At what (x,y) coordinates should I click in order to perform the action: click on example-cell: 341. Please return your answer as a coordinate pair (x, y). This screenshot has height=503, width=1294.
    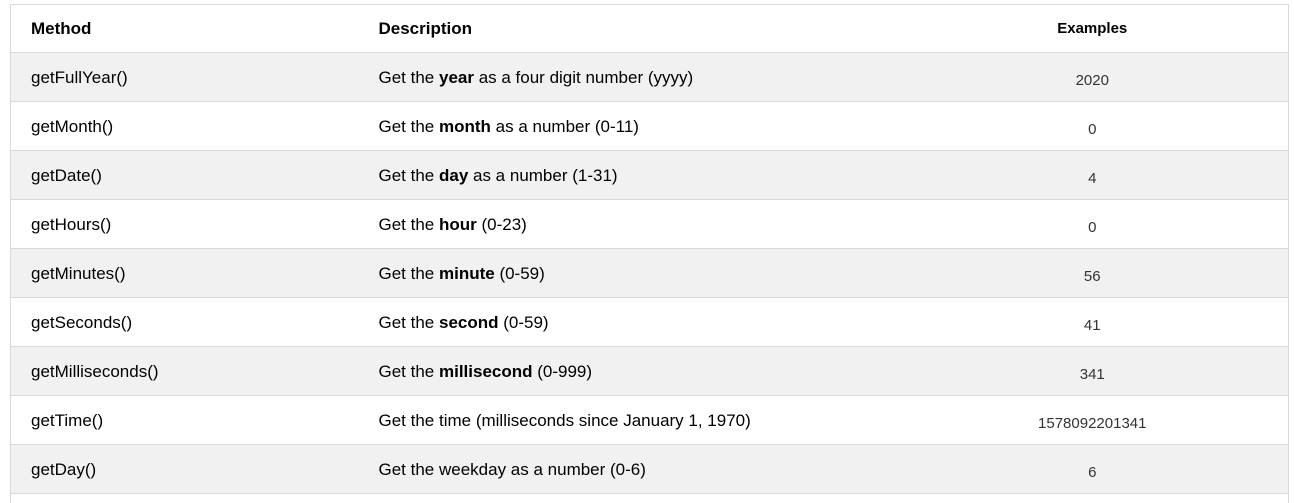
    Looking at the image, I should click on (1092, 371).